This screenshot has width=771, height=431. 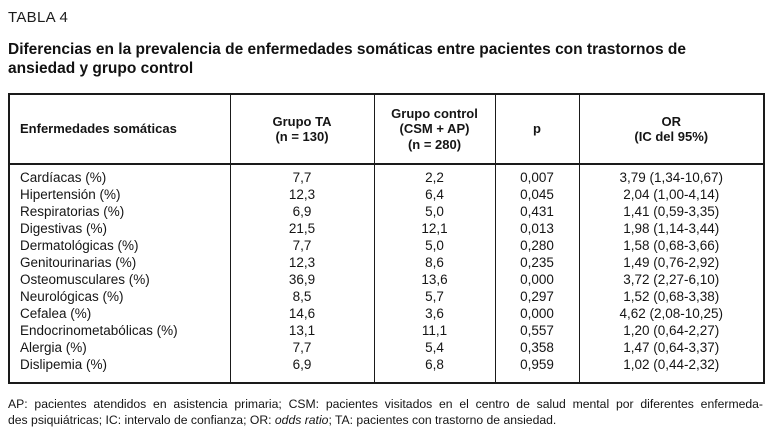 What do you see at coordinates (72, 211) in the screenshot?
I see `cell-enfermedad: Respiratorias (%)` at bounding box center [72, 211].